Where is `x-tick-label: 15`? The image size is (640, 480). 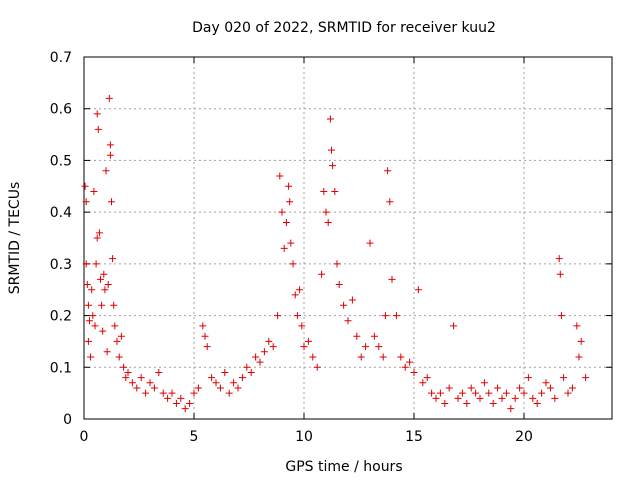 x-tick-label: 15 is located at coordinates (414, 437).